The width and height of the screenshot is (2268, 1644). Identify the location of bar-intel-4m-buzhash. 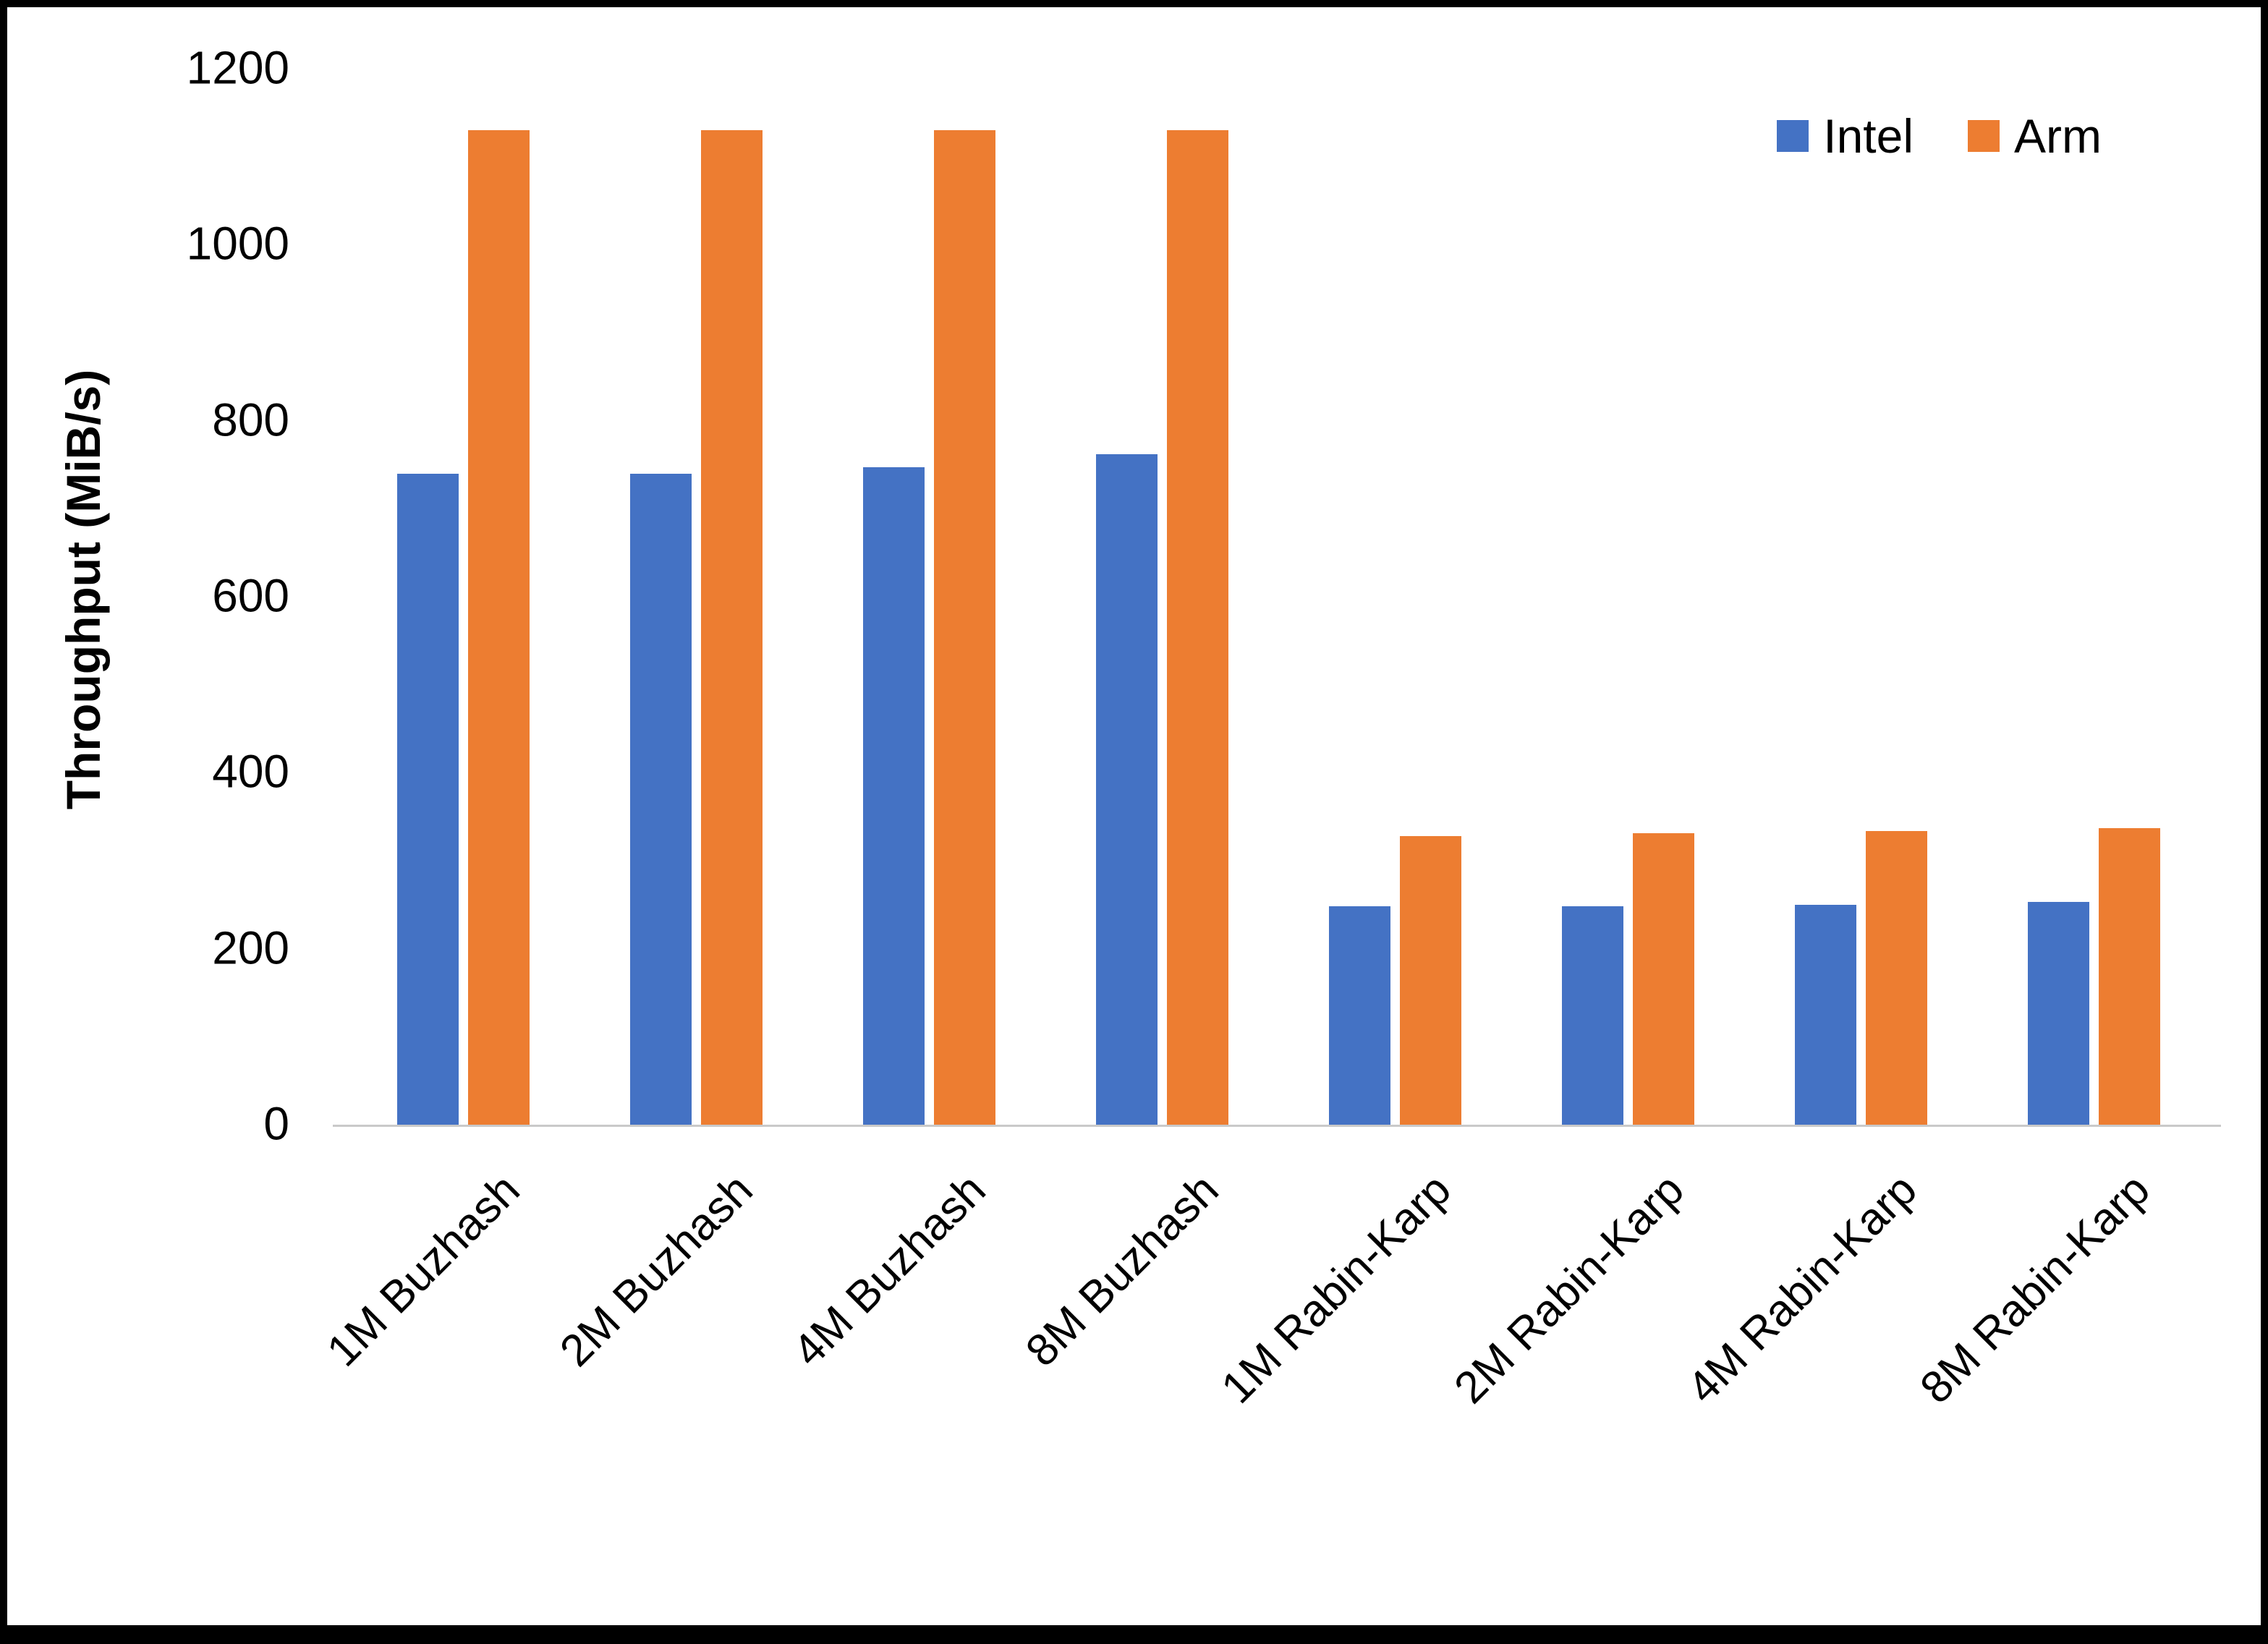
(894, 796).